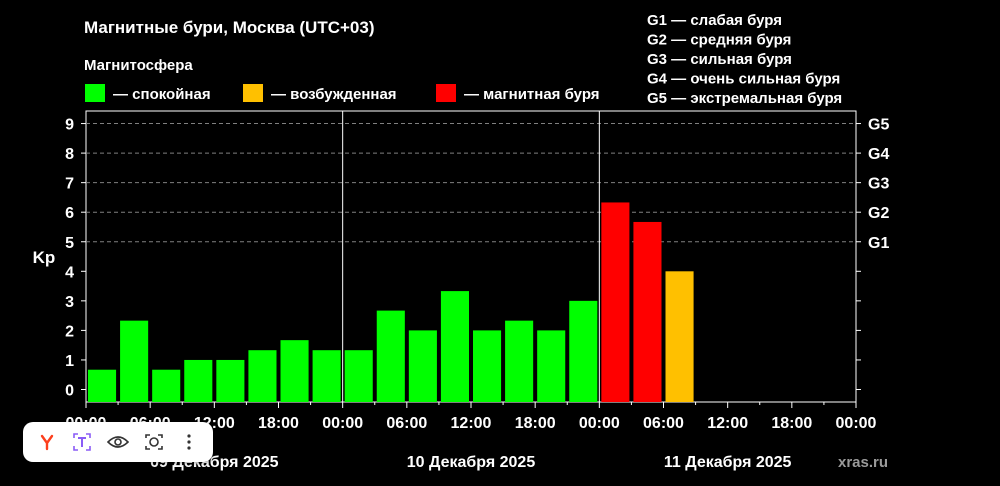 Image resolution: width=1000 pixels, height=486 pixels. What do you see at coordinates (69, 272) in the screenshot?
I see `y-tick-label: 4` at bounding box center [69, 272].